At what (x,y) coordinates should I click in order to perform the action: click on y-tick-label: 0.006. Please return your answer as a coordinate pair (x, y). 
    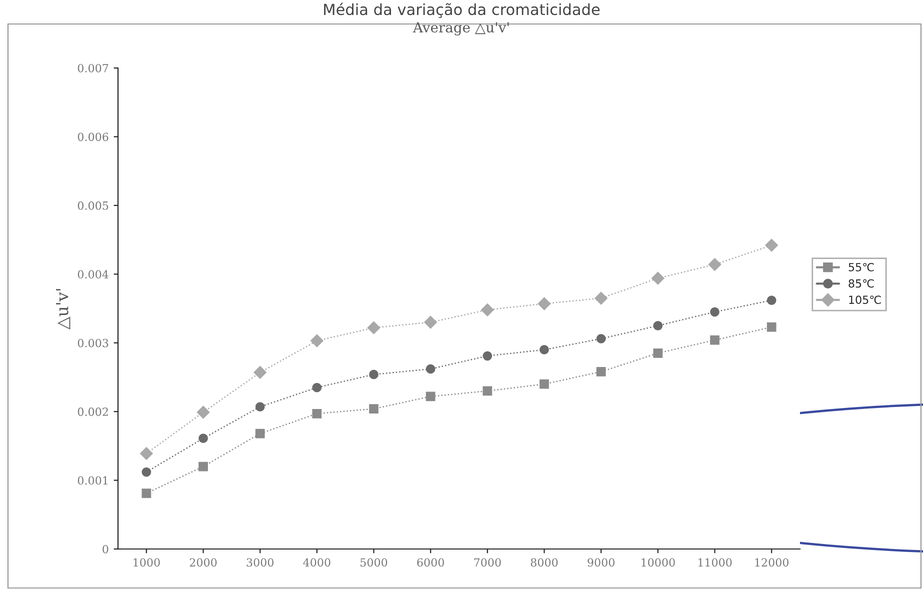
    Looking at the image, I should click on (93, 137).